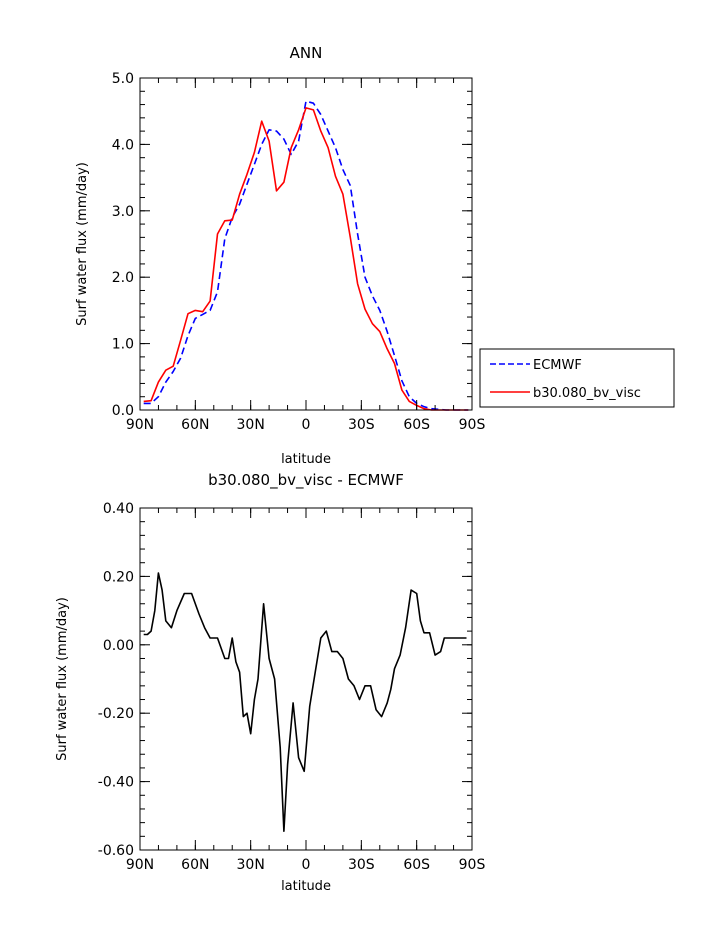 Image resolution: width=723 pixels, height=935 pixels. I want to click on y-tick-label: 5.0, so click(123, 79).